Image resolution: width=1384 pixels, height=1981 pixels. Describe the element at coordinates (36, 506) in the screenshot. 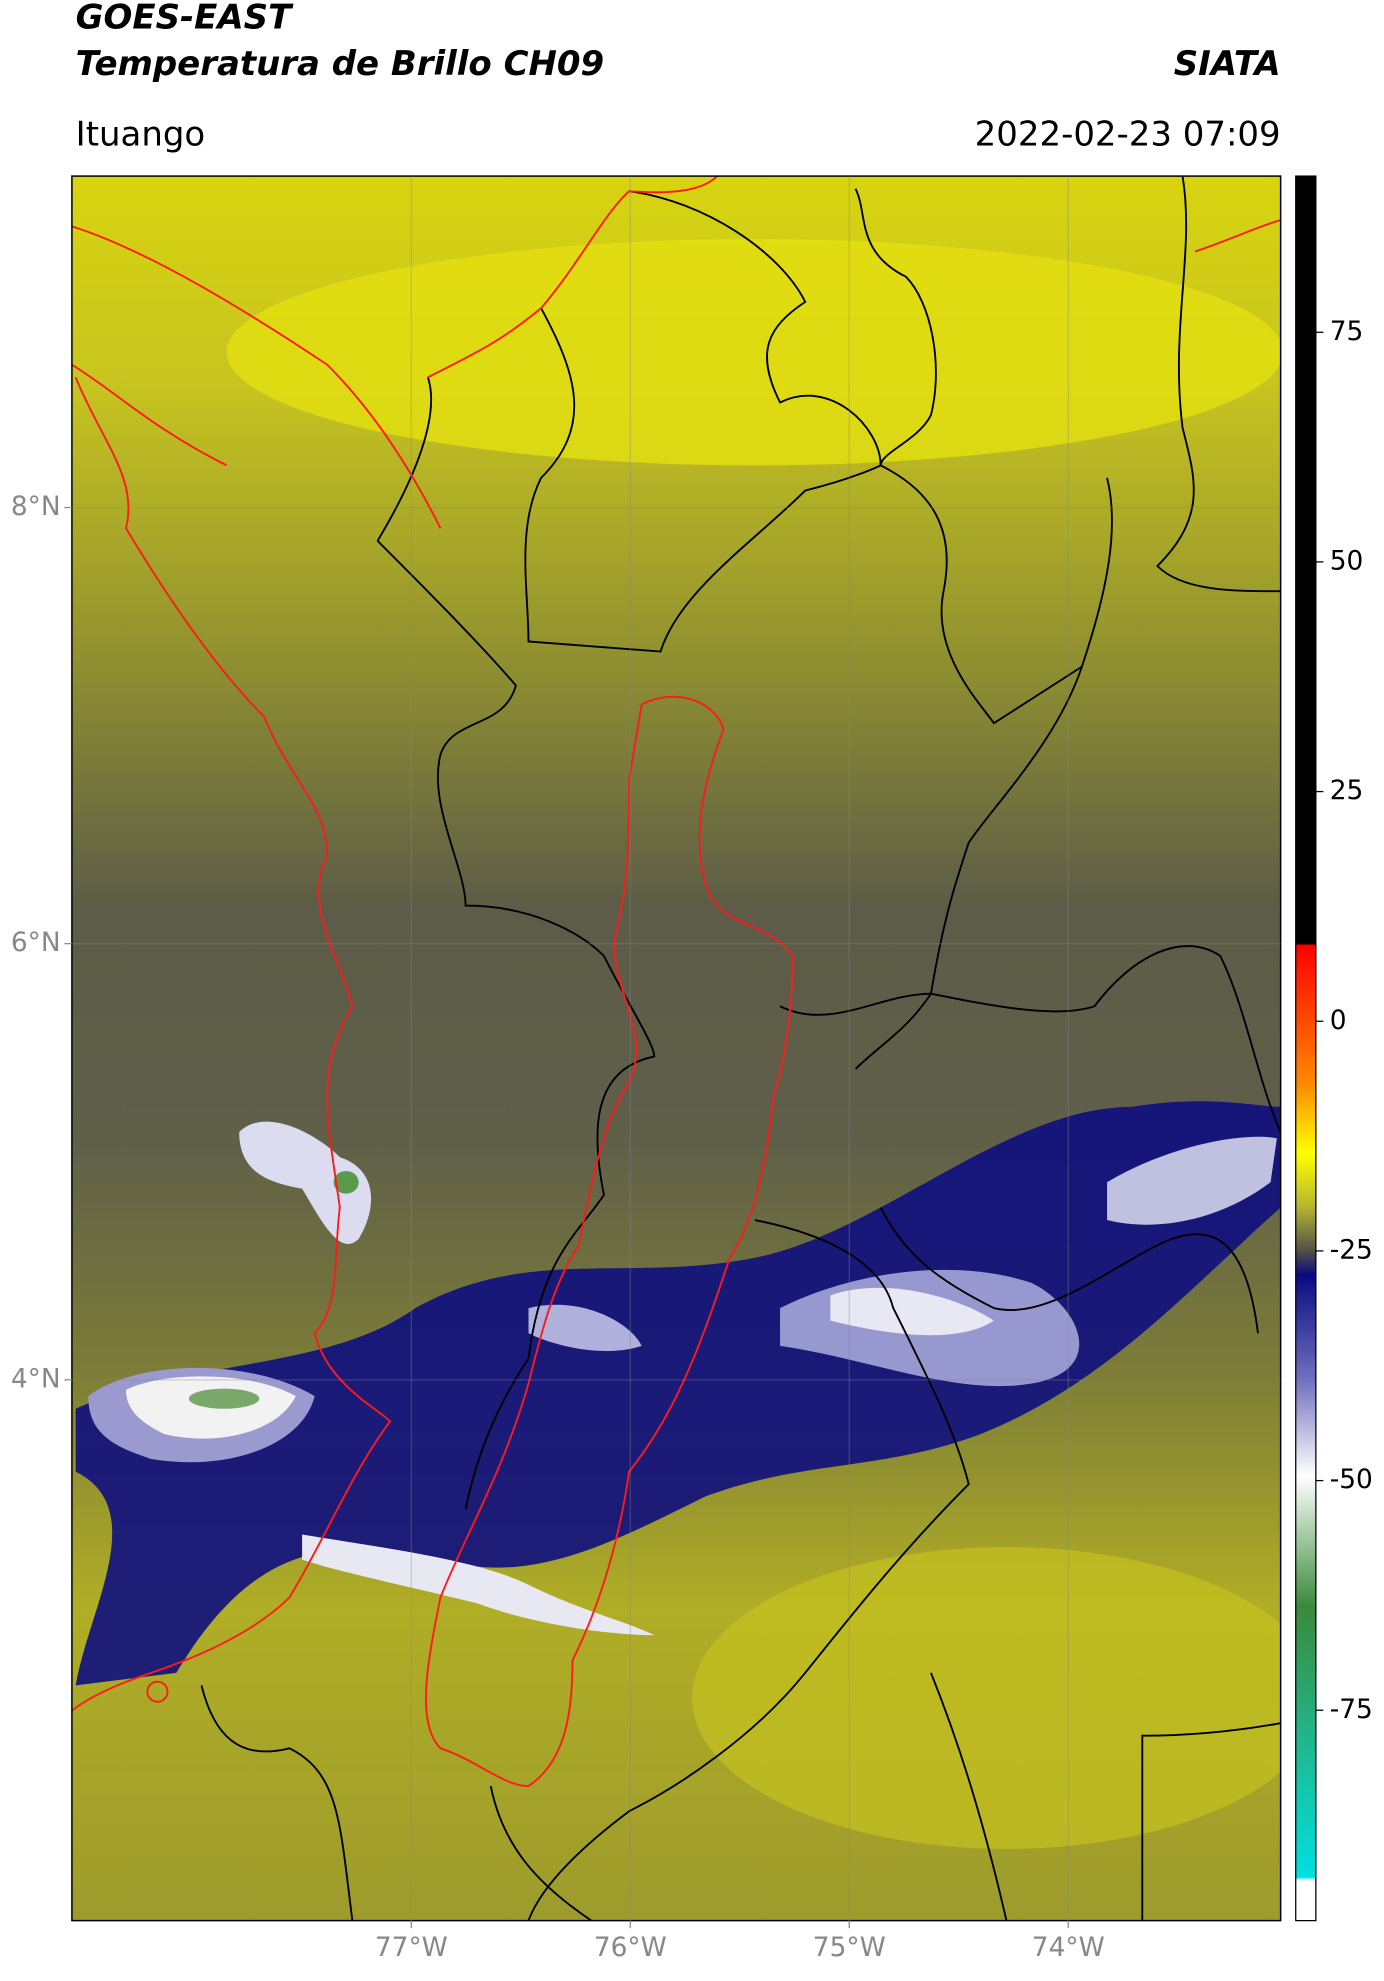

I see `y-tick-label: 8°N` at that location.